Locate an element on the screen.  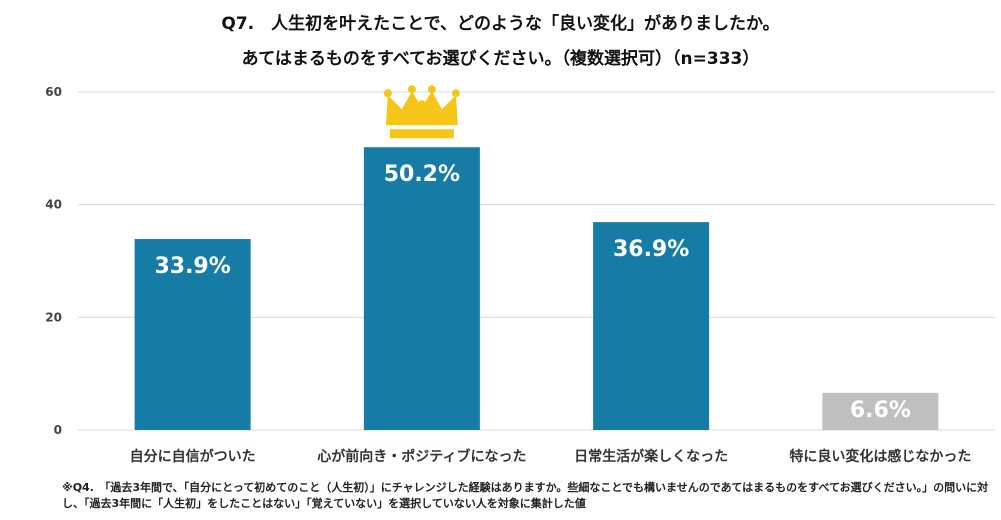
data-label: 36.9% is located at coordinates (651, 249).